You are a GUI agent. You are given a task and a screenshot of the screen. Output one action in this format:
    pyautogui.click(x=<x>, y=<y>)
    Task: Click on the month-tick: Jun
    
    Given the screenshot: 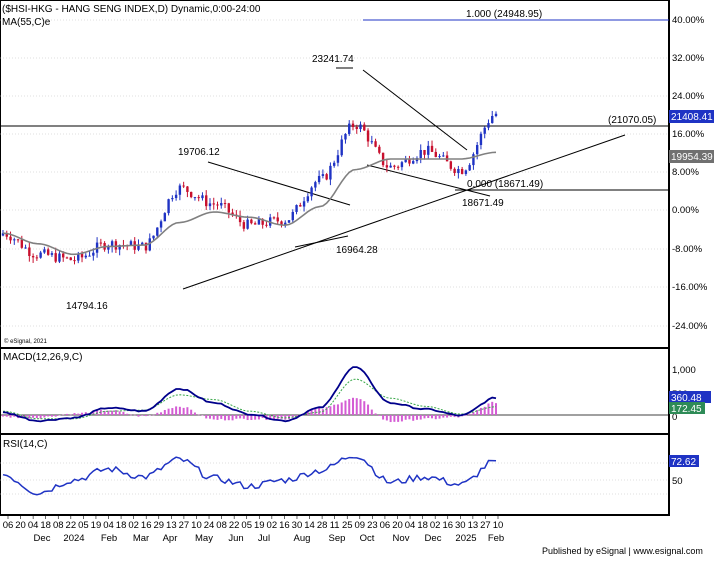 What is the action you would take?
    pyautogui.click(x=235, y=538)
    